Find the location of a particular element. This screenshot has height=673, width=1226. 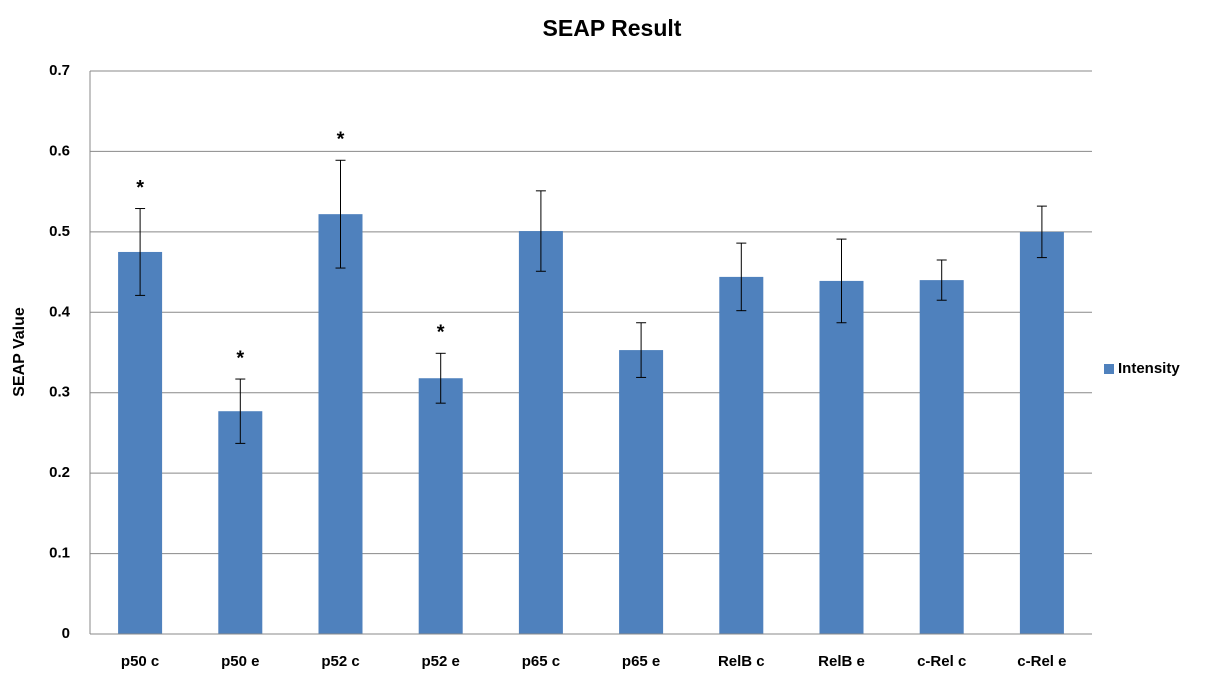

x-tick-label: c-Rel c is located at coordinates (941, 661).